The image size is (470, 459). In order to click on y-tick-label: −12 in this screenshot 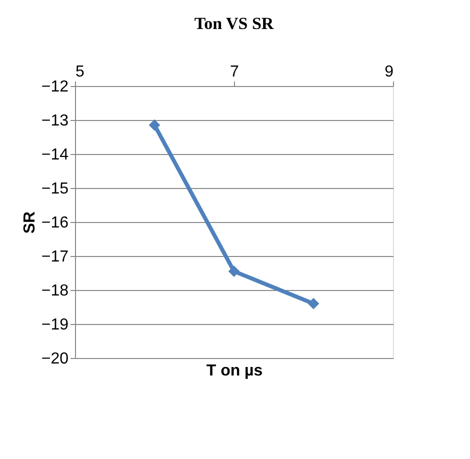, I will do `click(55, 87)`.